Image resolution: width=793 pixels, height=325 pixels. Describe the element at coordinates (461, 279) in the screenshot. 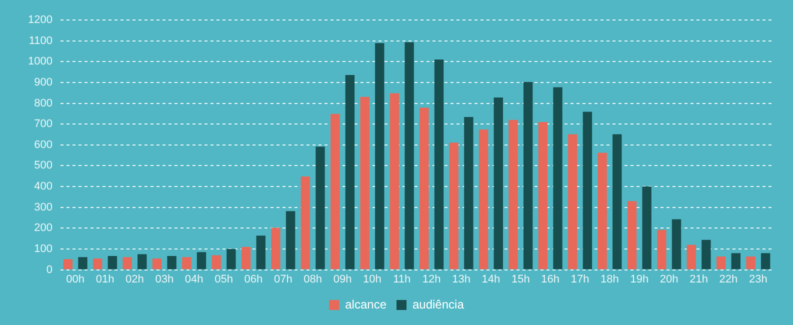

I see `x-tick-label: 13h` at that location.